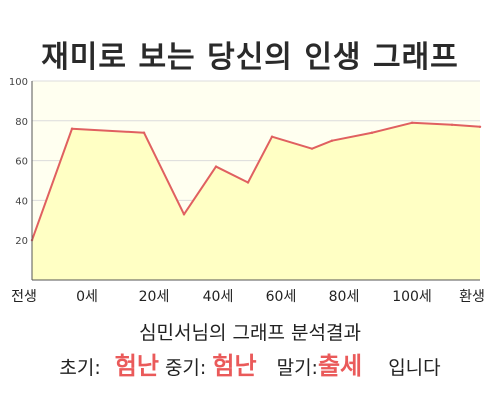 This screenshot has height=400, width=500. I want to click on y-tick-20: 20, so click(21, 241).